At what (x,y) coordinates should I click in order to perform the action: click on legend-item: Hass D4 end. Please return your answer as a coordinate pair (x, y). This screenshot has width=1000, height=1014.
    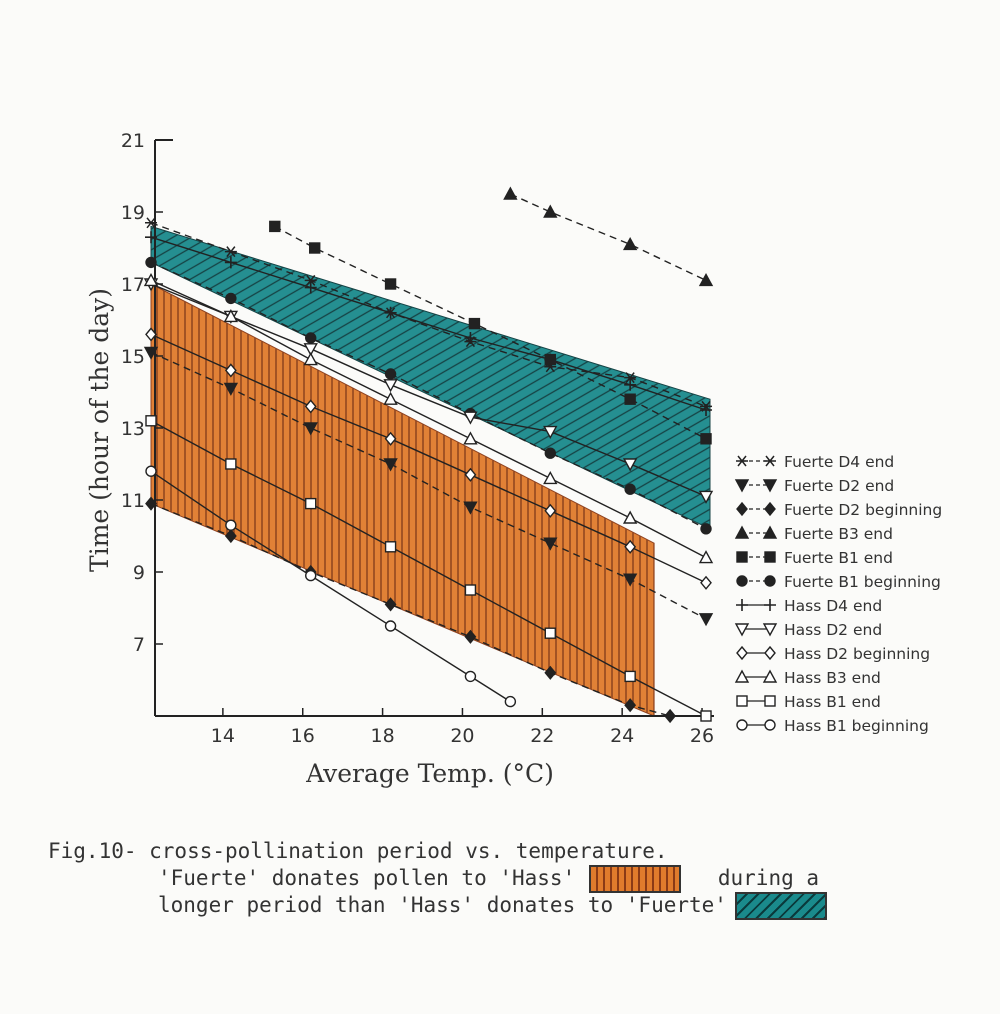
    Looking at the image, I should click on (809, 606).